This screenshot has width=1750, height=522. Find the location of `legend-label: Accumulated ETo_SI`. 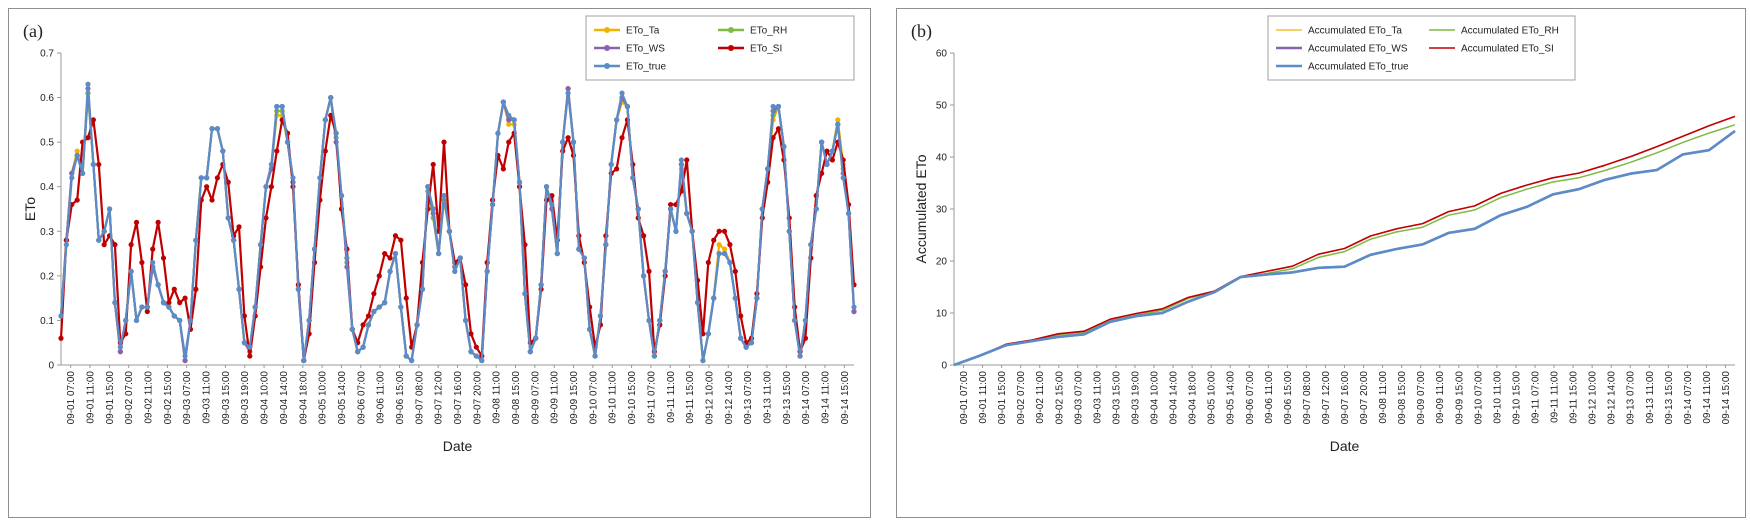

legend-label: Accumulated ETo_SI is located at coordinates (1507, 49).